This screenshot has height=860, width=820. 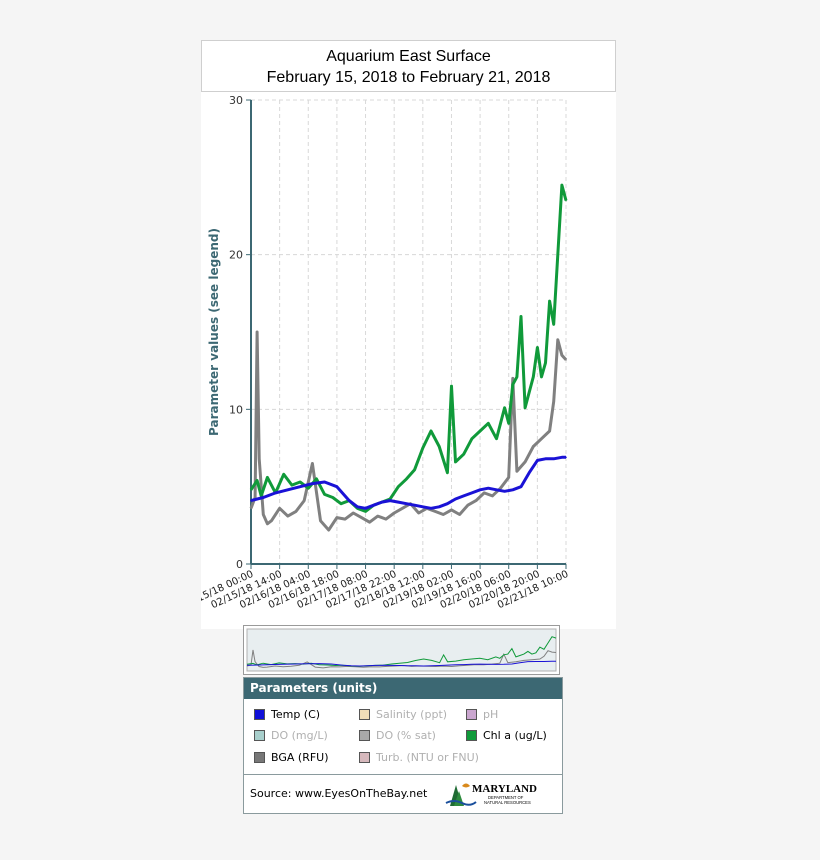 What do you see at coordinates (339, 793) in the screenshot?
I see `source-link: Source: www.EyesOnTheBay.net` at bounding box center [339, 793].